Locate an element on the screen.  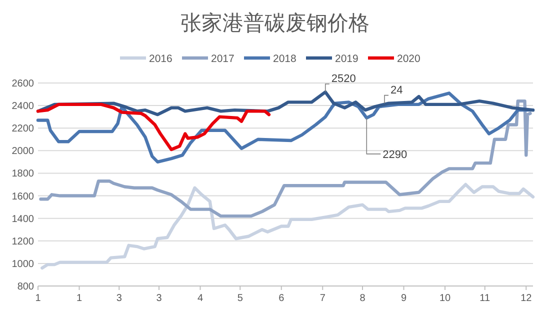
y-tick-label: 1200 is located at coordinates (23, 242).